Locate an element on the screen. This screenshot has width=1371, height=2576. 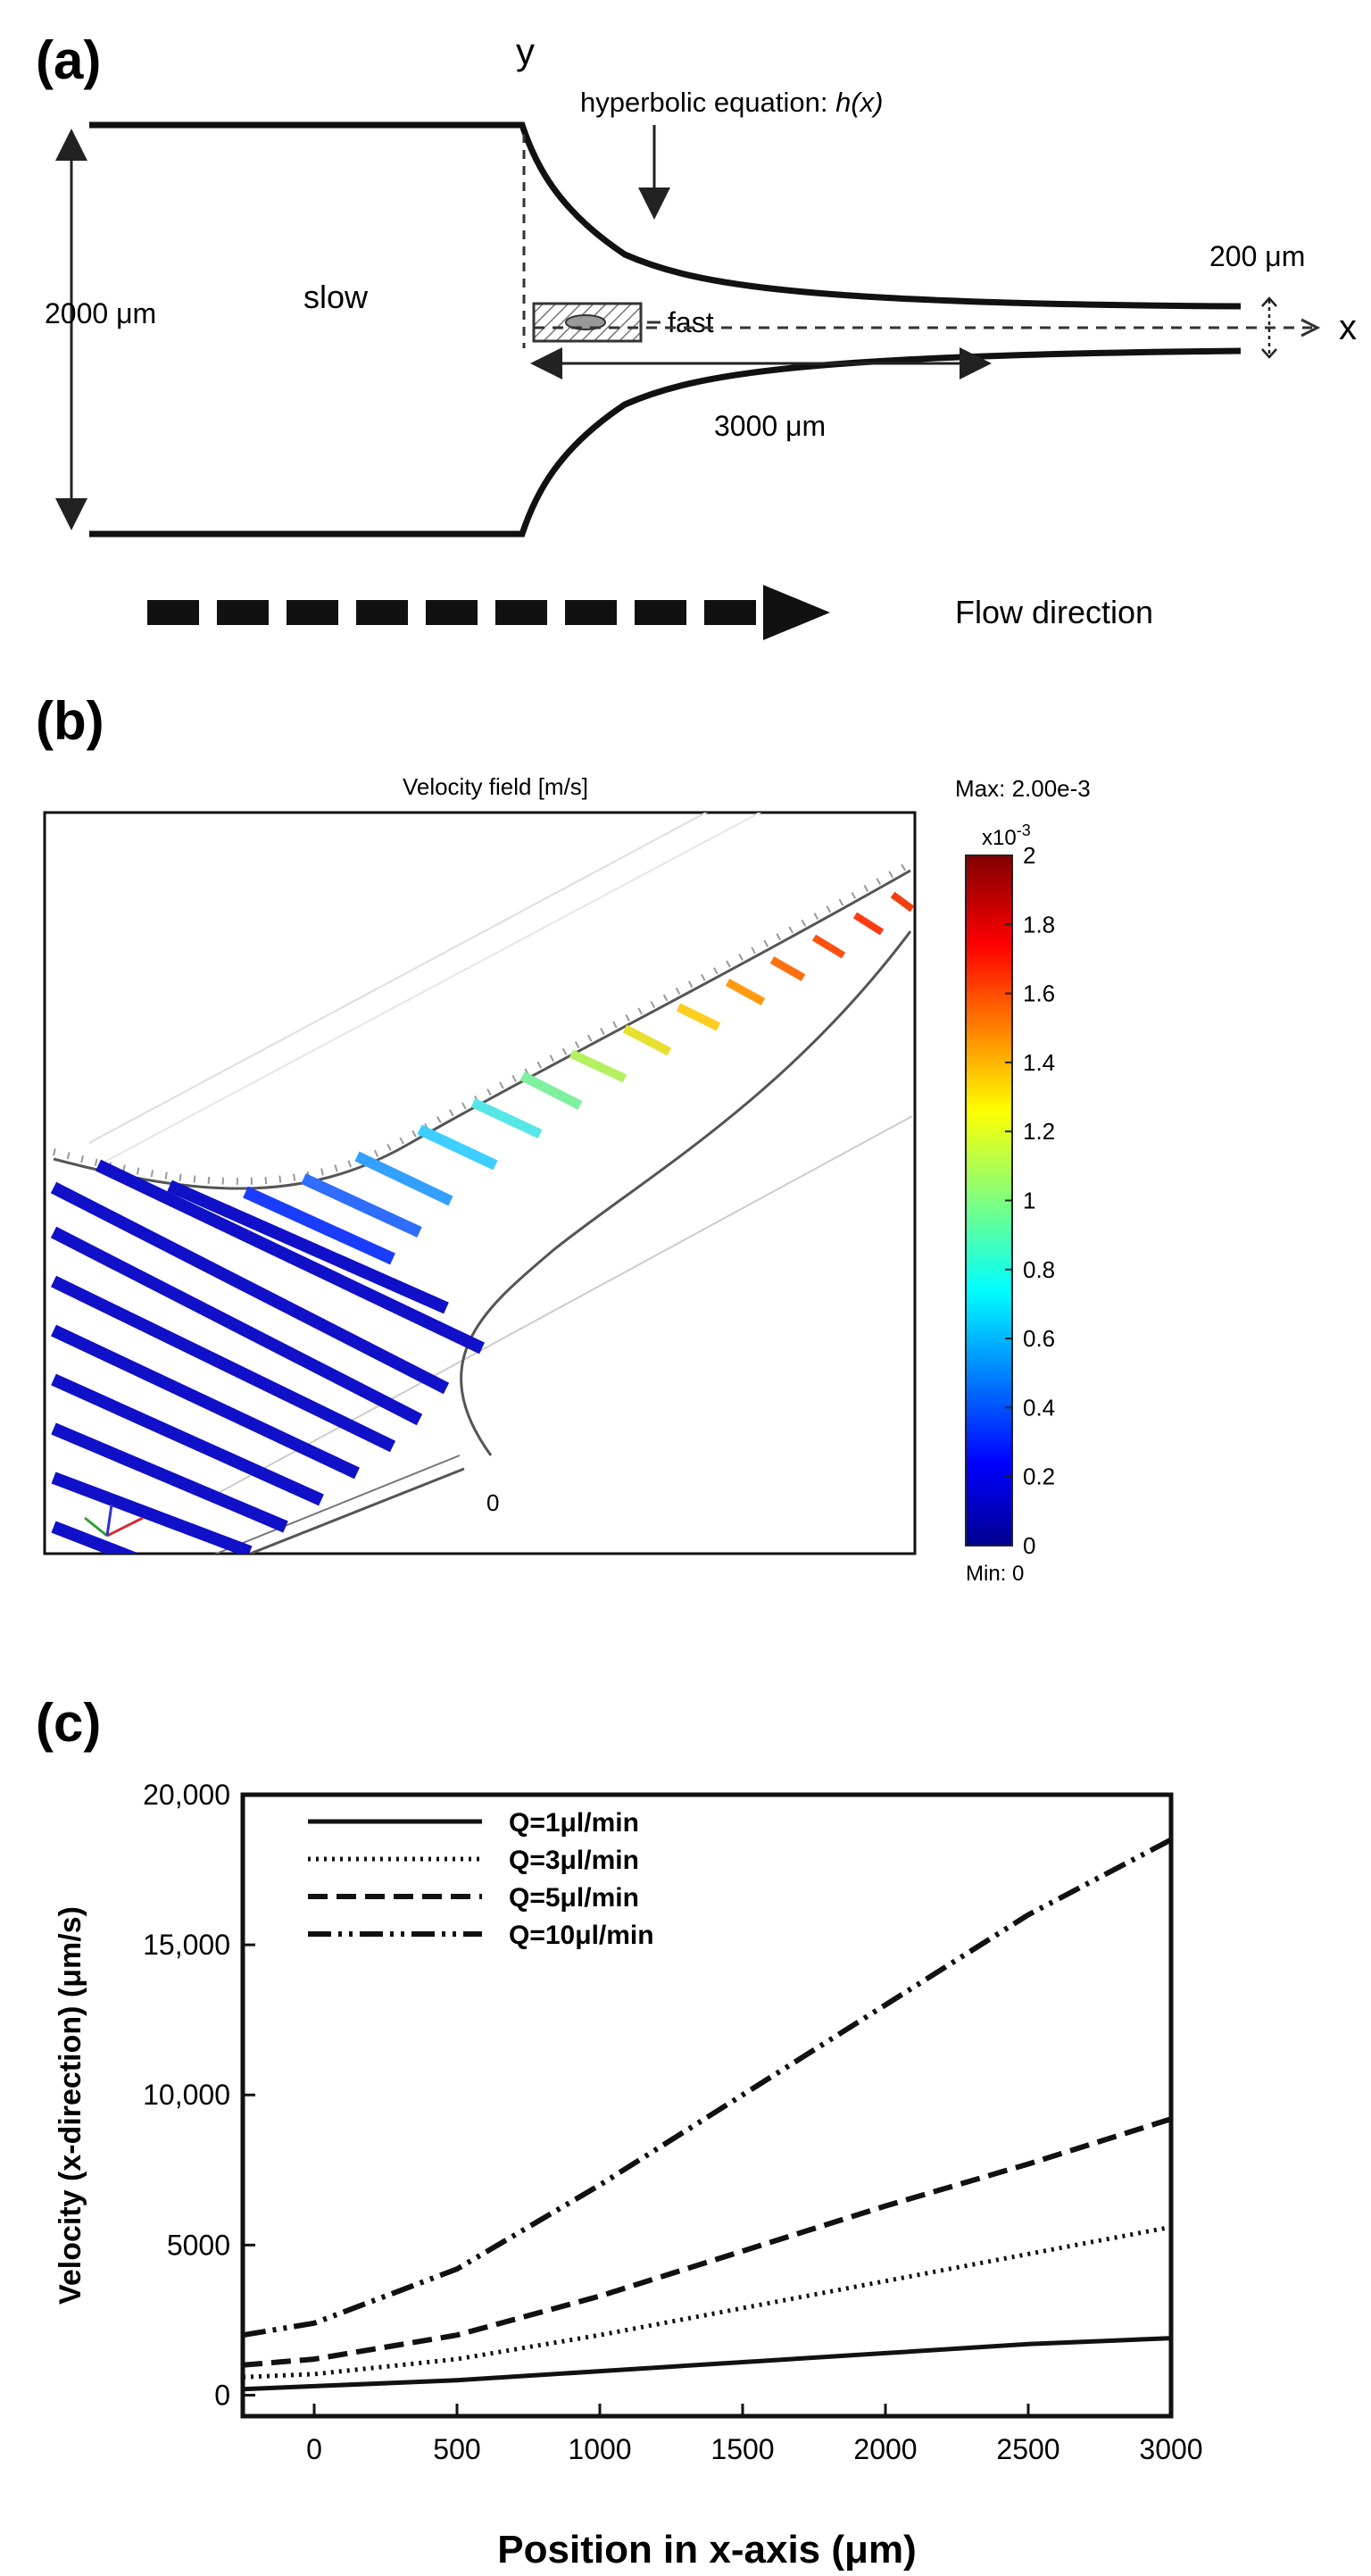
panel-a-label: (a) is located at coordinates (68, 60).